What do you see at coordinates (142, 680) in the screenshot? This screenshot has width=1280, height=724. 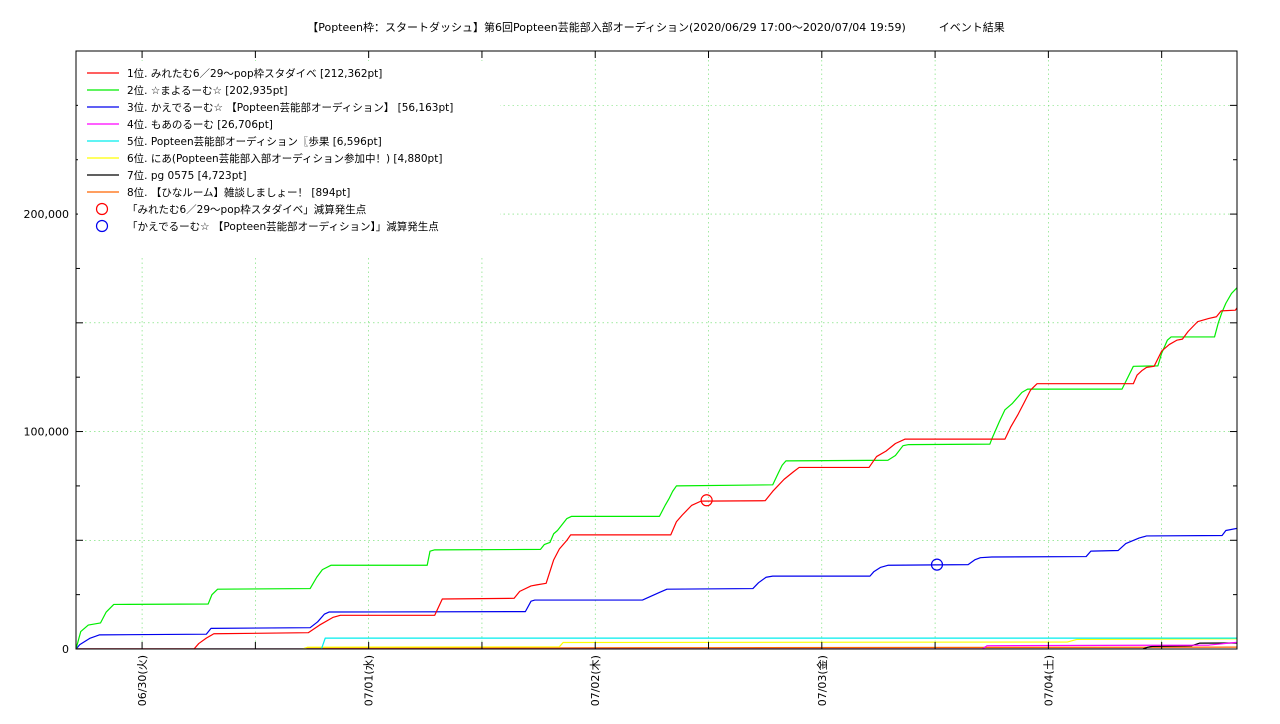 I see `x-tick-label: 06/30(火)` at bounding box center [142, 680].